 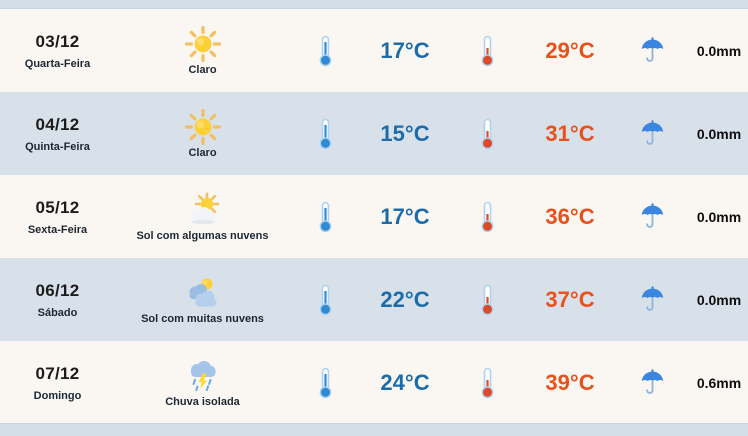 What do you see at coordinates (719, 382) in the screenshot?
I see `precip-value: 0.6mm` at bounding box center [719, 382].